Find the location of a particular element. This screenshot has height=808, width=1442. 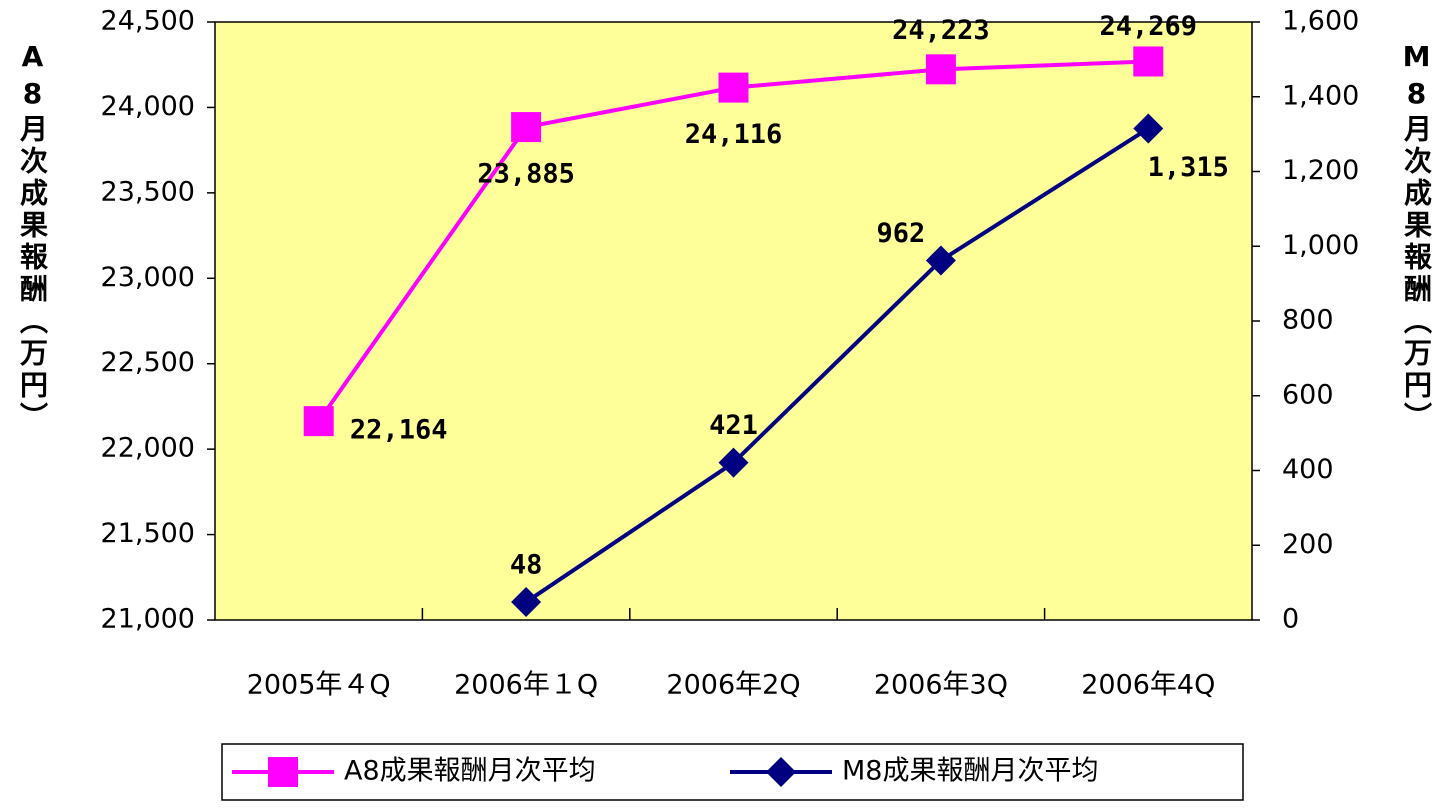

y-tick-label: 24,500 is located at coordinates (148, 21).